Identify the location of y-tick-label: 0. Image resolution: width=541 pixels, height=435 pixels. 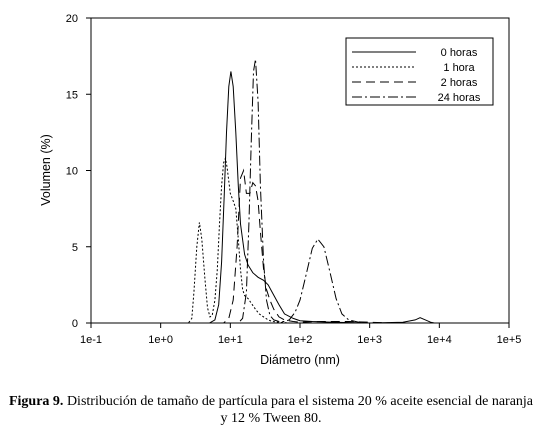
(75, 324).